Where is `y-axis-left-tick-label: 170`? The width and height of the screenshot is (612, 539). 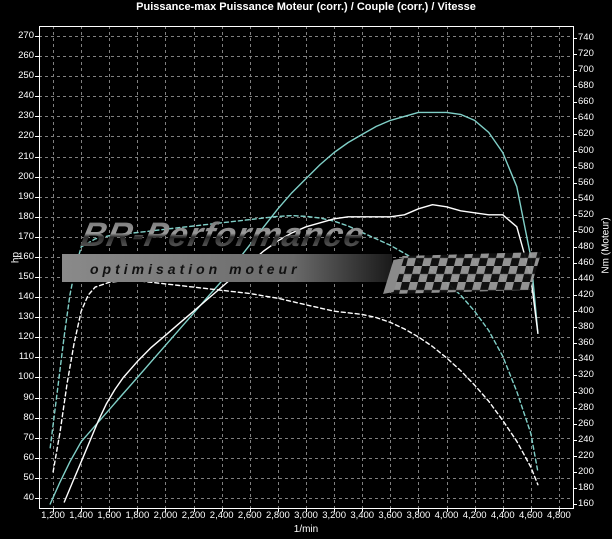 y-axis-left-tick-label: 170 is located at coordinates (26, 236).